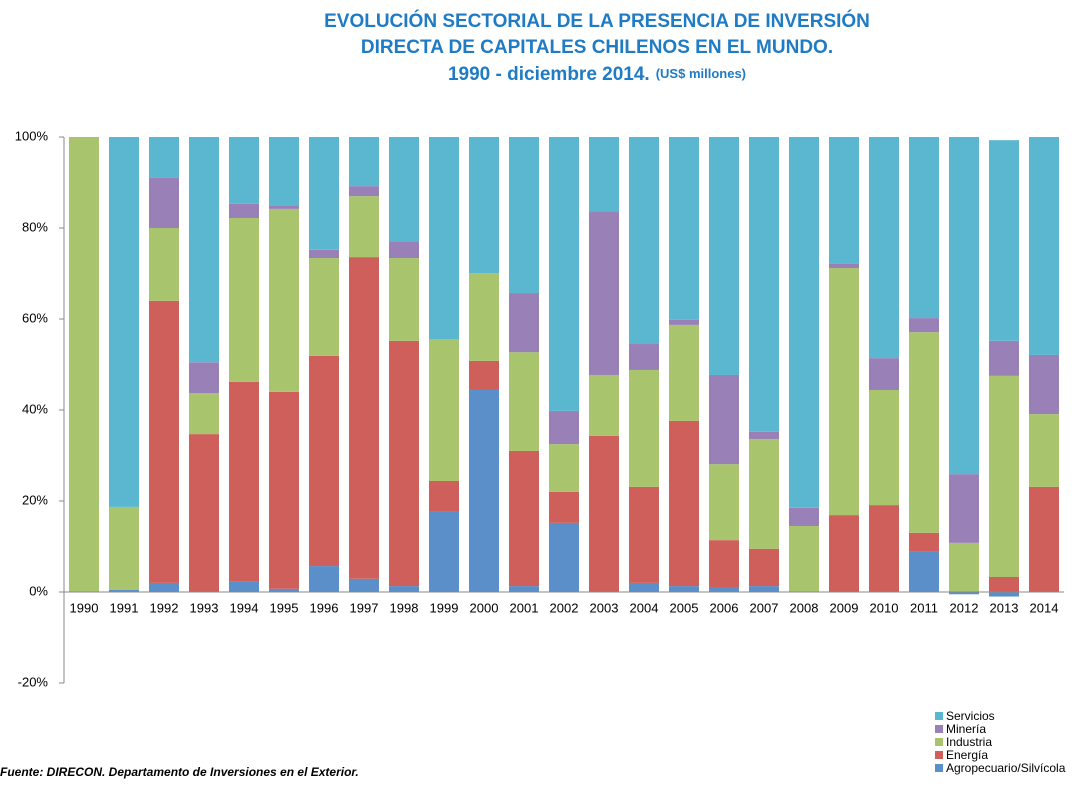  What do you see at coordinates (35, 408) in the screenshot?
I see `y-tick-label: 40%` at bounding box center [35, 408].